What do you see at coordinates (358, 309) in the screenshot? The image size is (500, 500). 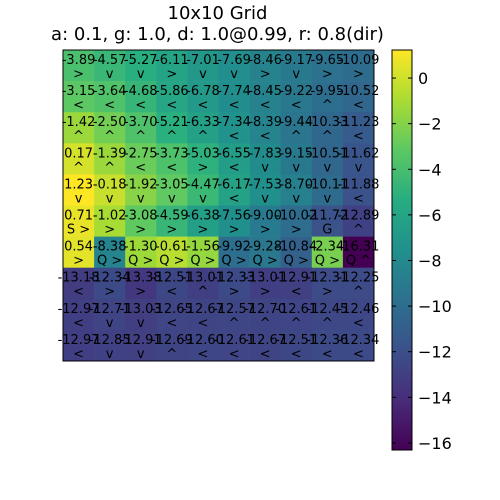 I see `cell-value-label: -12.46` at bounding box center [358, 309].